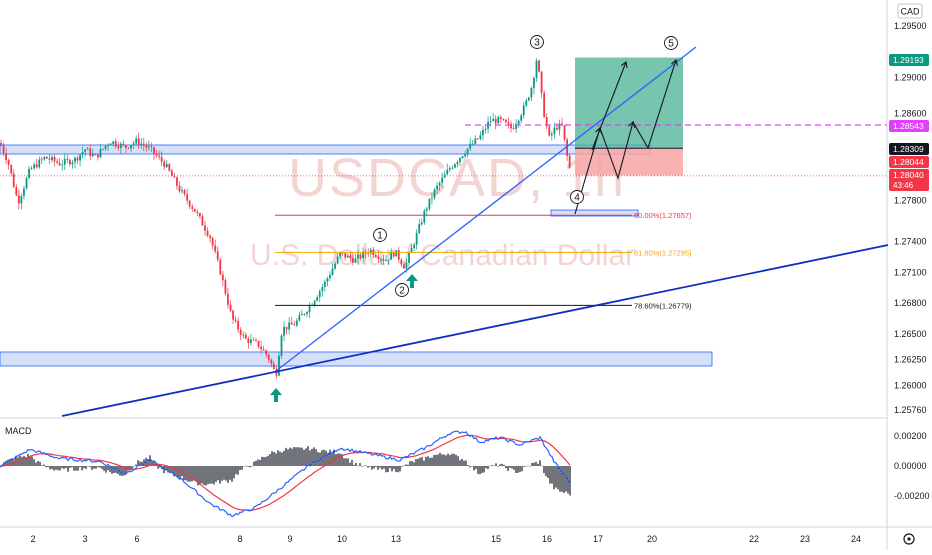  I want to click on currency-badge, so click(910, 11).